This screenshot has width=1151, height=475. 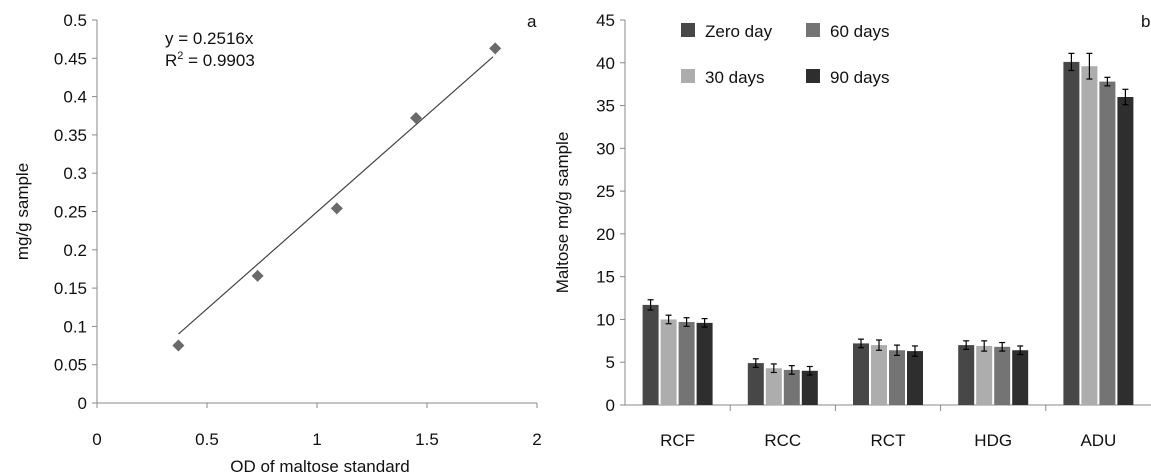 What do you see at coordinates (993, 440) in the screenshot?
I see `category-label: HDG` at bounding box center [993, 440].